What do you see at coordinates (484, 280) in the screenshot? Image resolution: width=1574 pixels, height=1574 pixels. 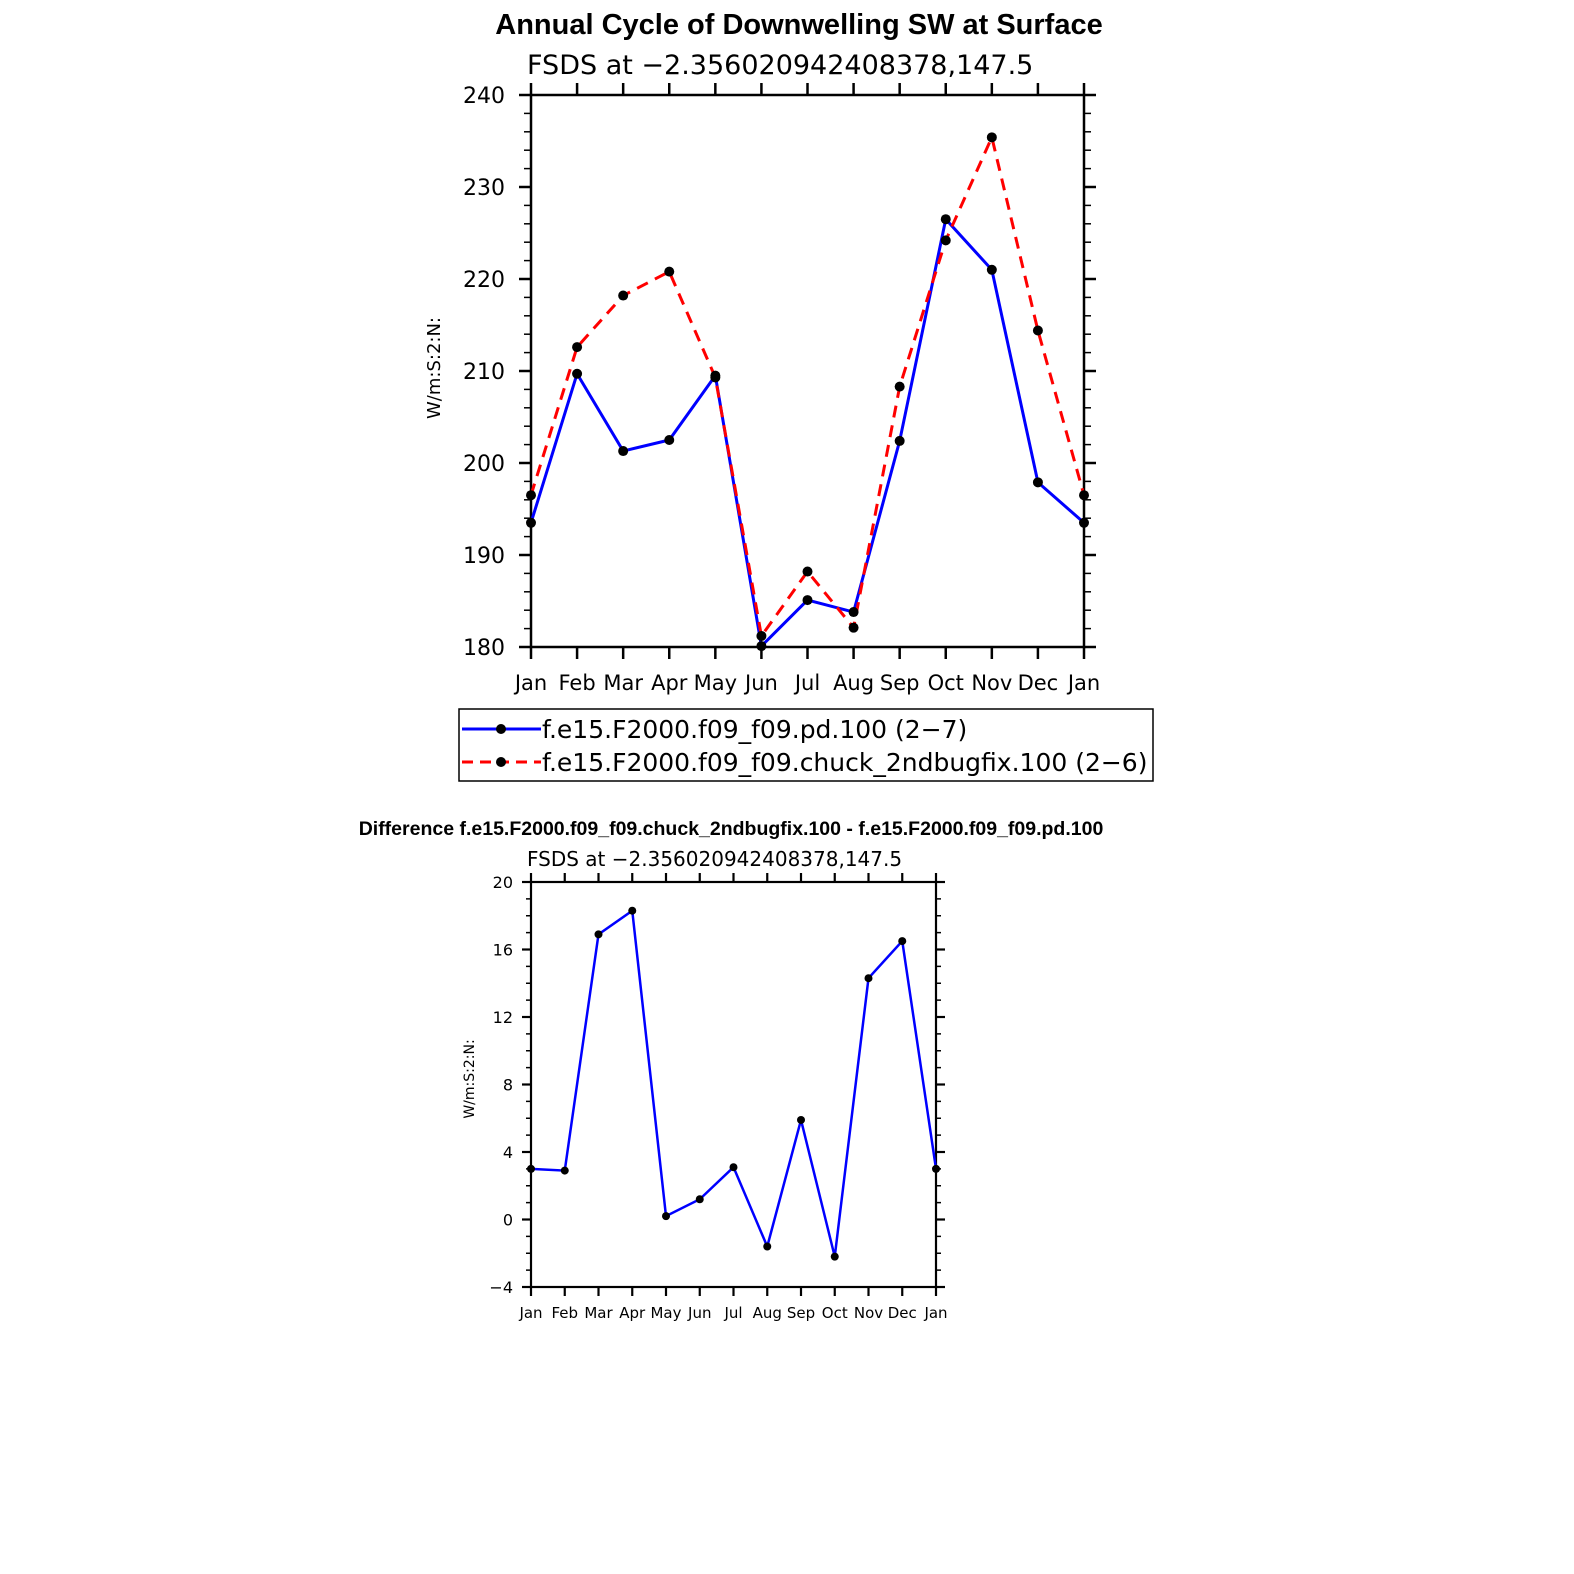 I see `y-tick-label: 220` at bounding box center [484, 280].